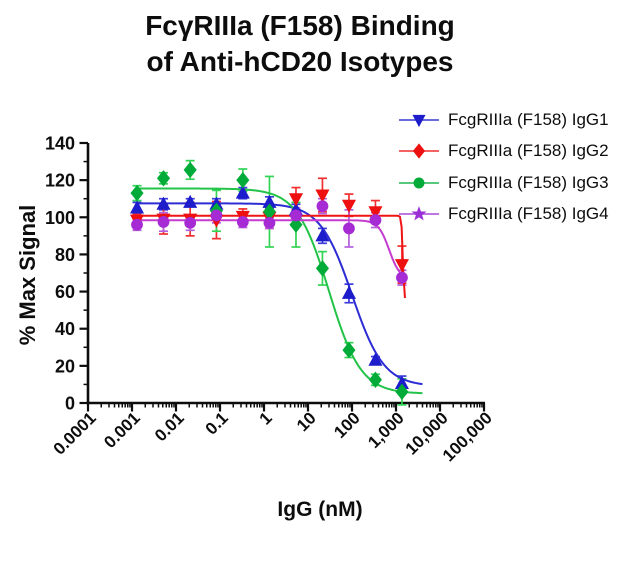 Image resolution: width=640 pixels, height=561 pixels. Describe the element at coordinates (70, 404) in the screenshot. I see `y-tick-label: 0` at that location.